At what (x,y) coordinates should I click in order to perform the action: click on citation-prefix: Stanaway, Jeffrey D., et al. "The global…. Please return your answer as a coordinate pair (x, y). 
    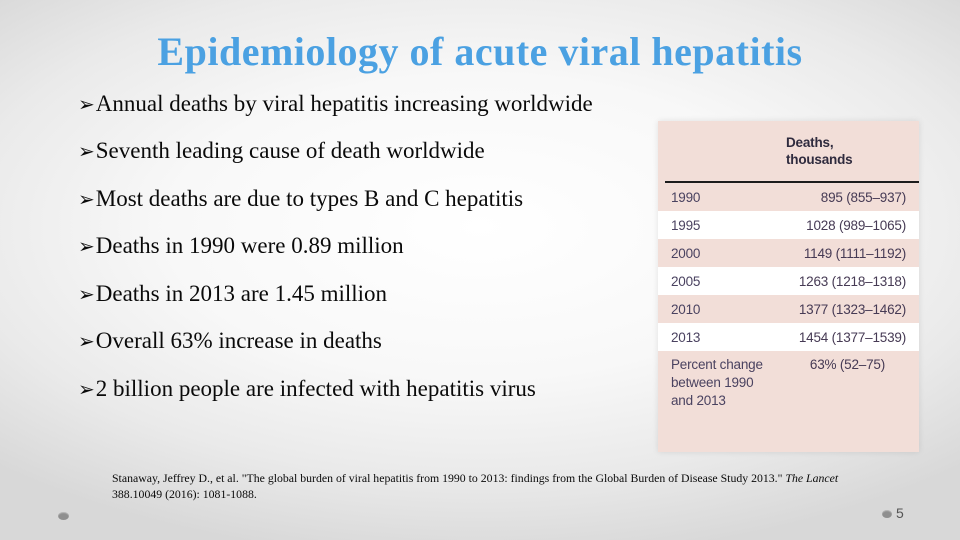
    Looking at the image, I should click on (449, 478).